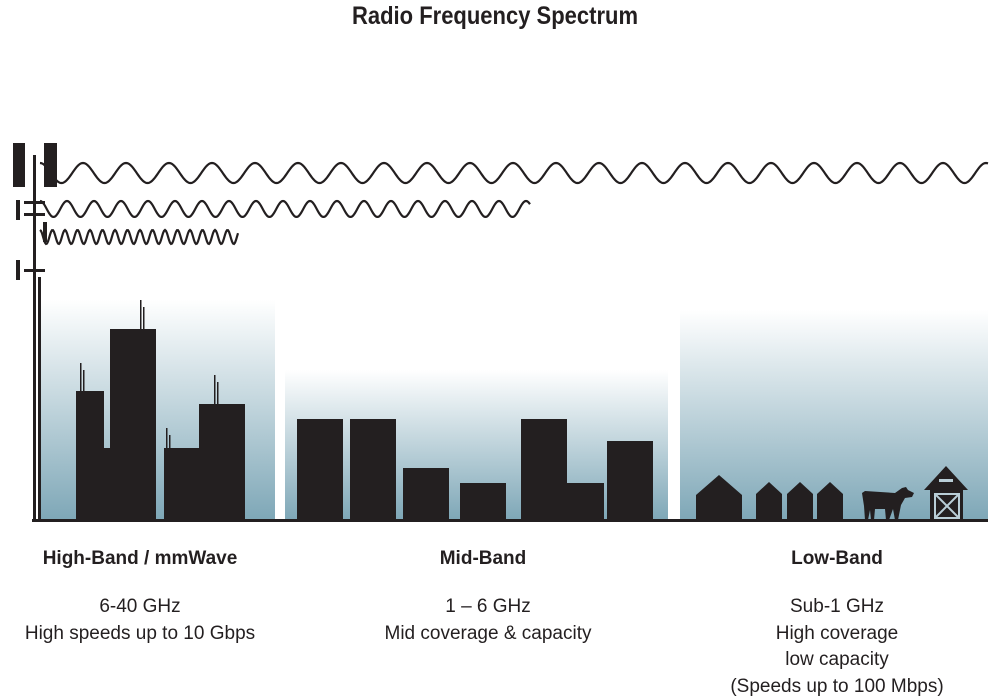 This screenshot has height=700, width=1000. What do you see at coordinates (140, 620) in the screenshot?
I see `band-desc-high: 6-40 GHz High speeds up to 10 Gbps` at bounding box center [140, 620].